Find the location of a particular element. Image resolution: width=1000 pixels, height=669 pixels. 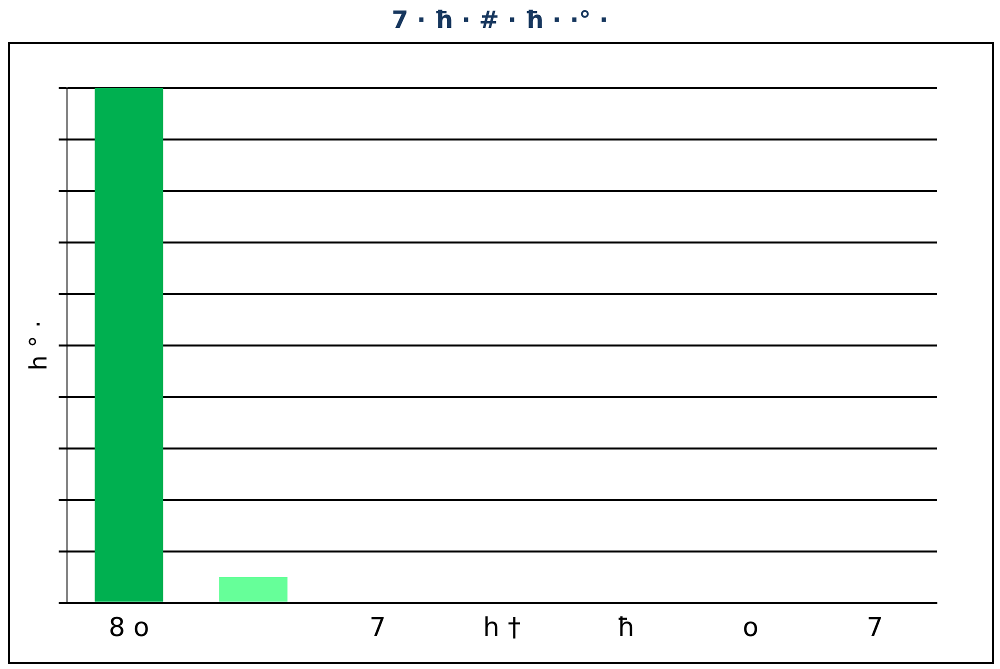

x-tick-label: h † is located at coordinates (502, 628).